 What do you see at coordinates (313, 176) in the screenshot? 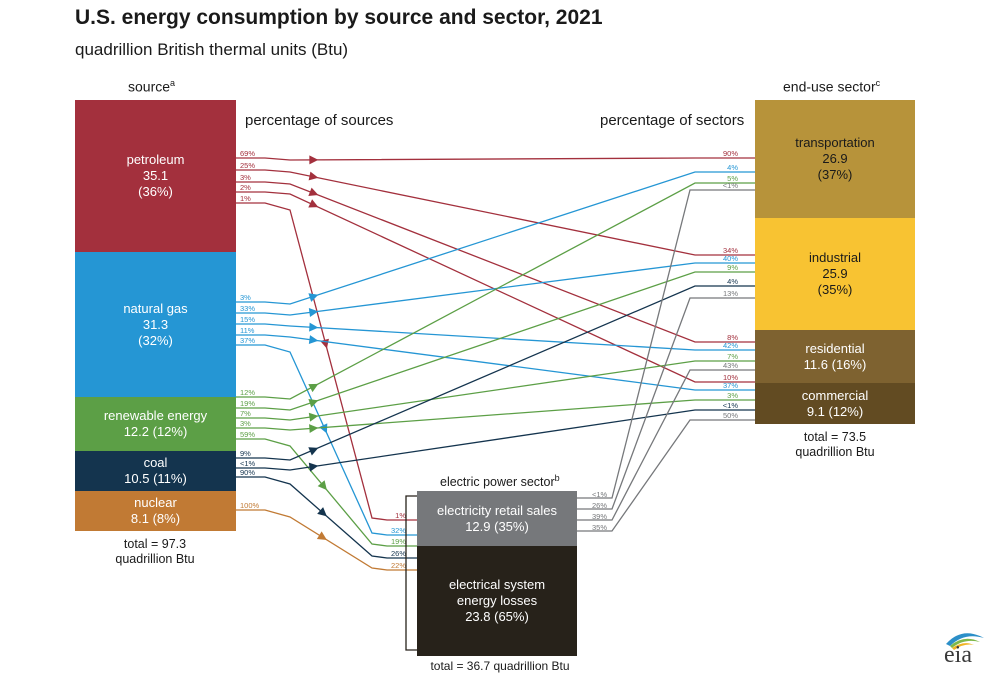
I see `flow-1-arrow` at bounding box center [313, 176].